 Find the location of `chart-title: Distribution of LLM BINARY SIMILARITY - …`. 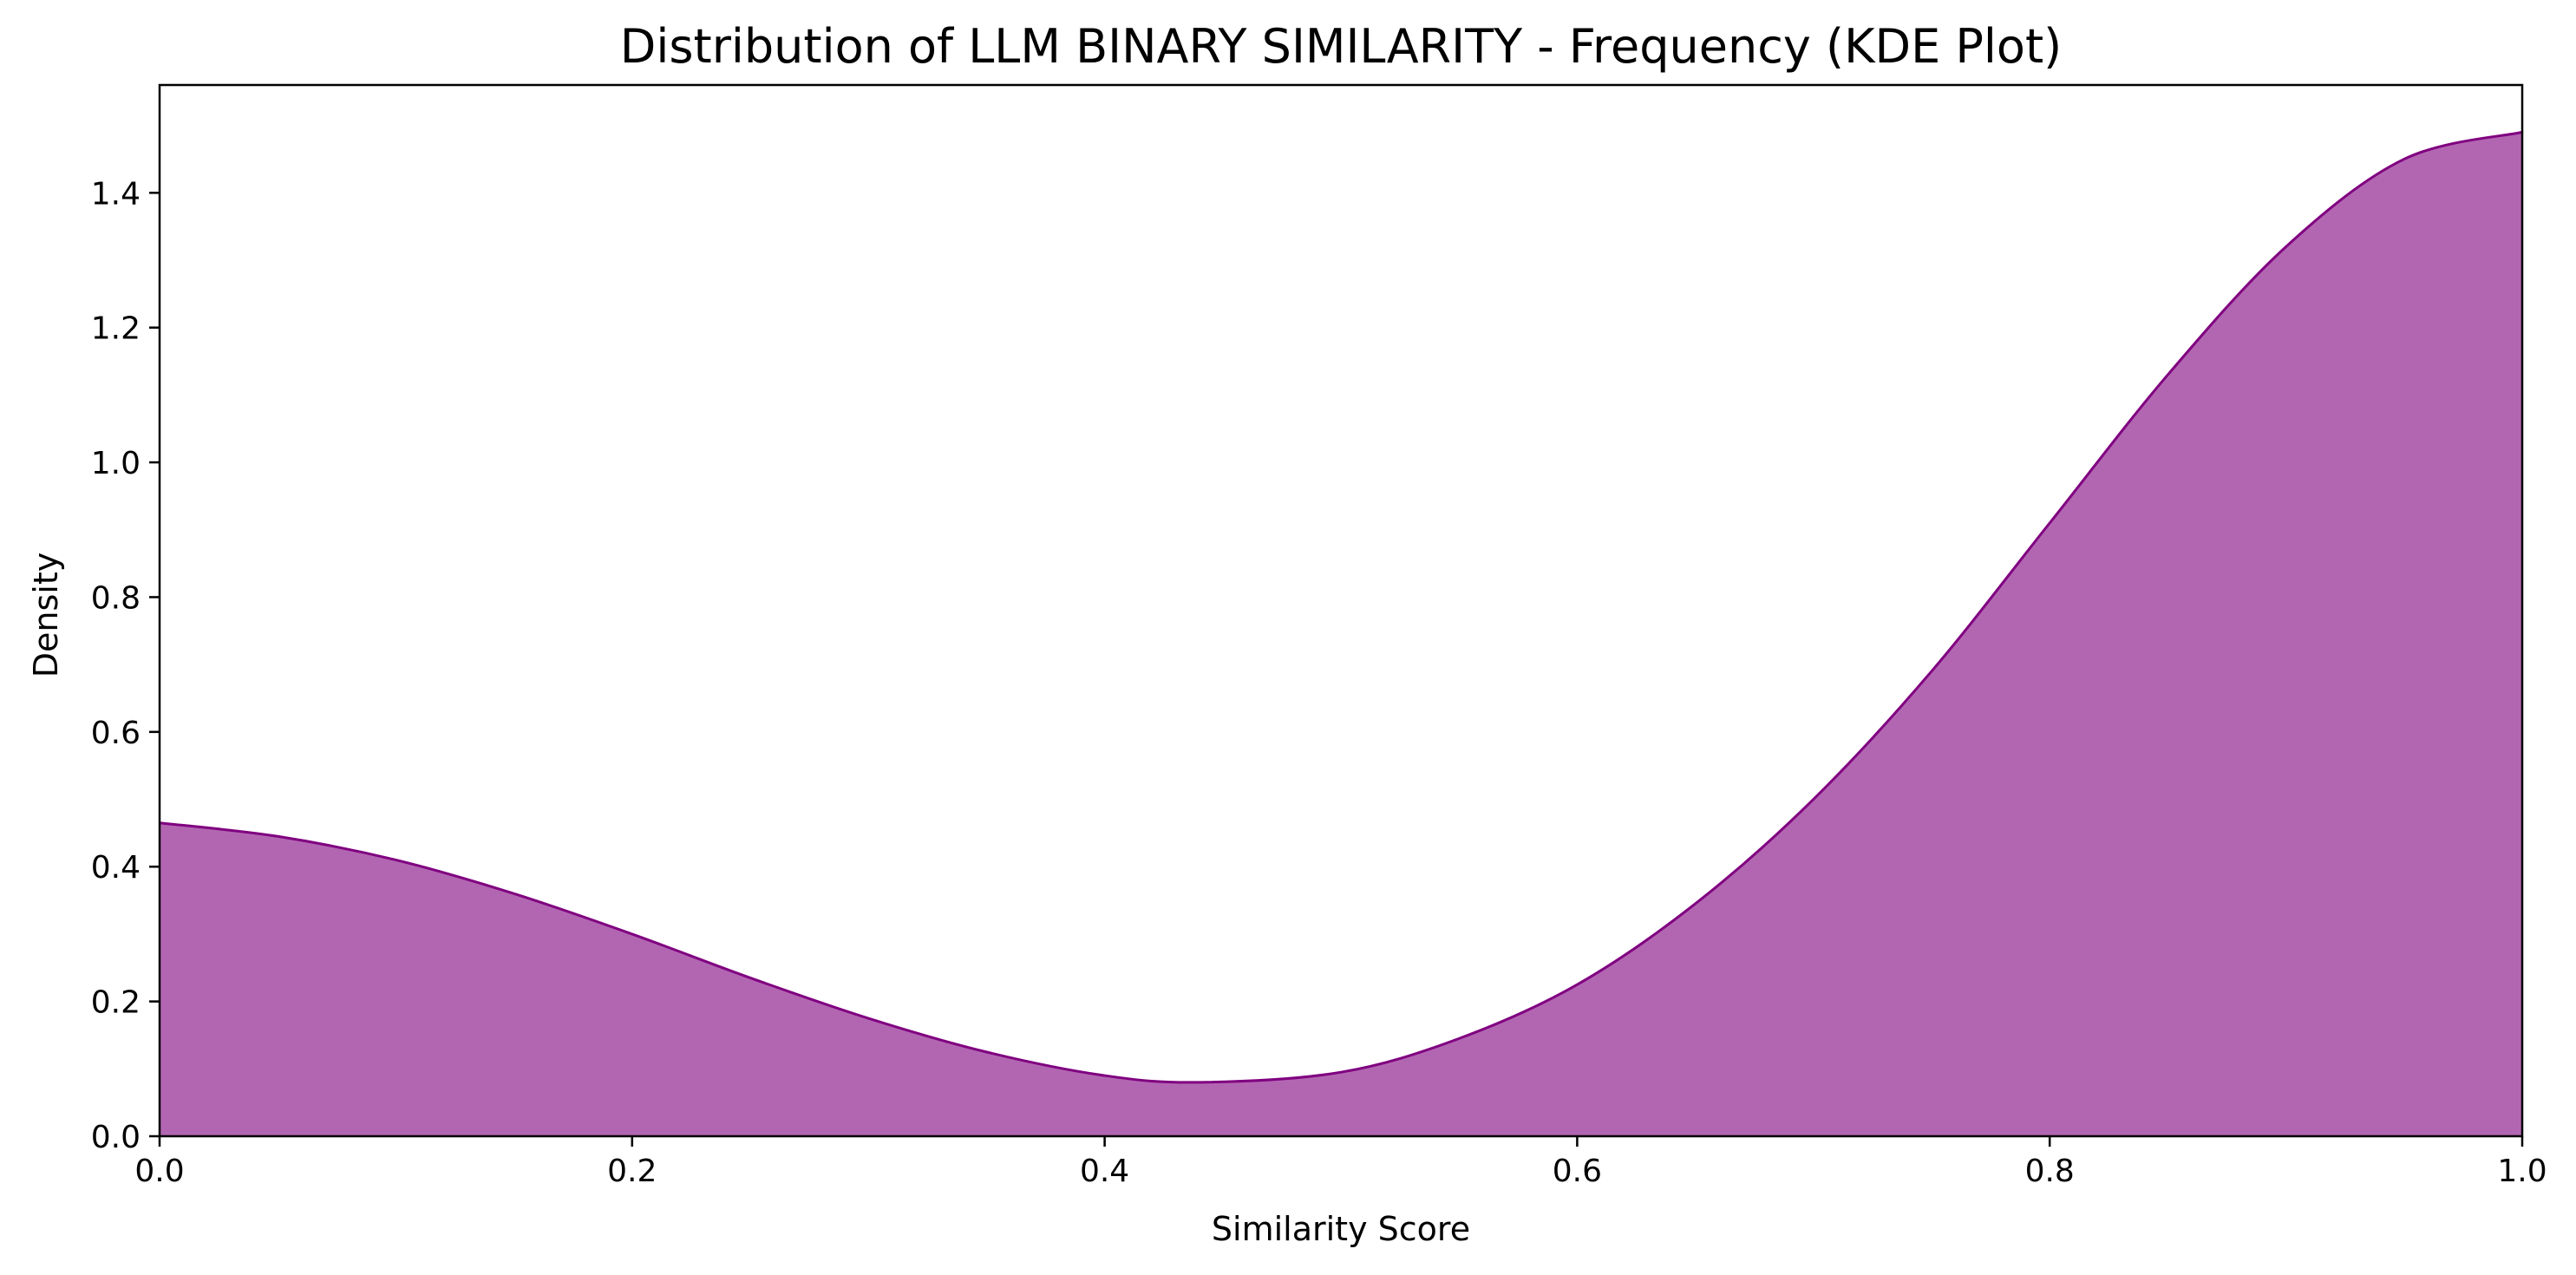

chart-title: Distribution of LLM BINARY SIMILARITY - … is located at coordinates (1341, 46).